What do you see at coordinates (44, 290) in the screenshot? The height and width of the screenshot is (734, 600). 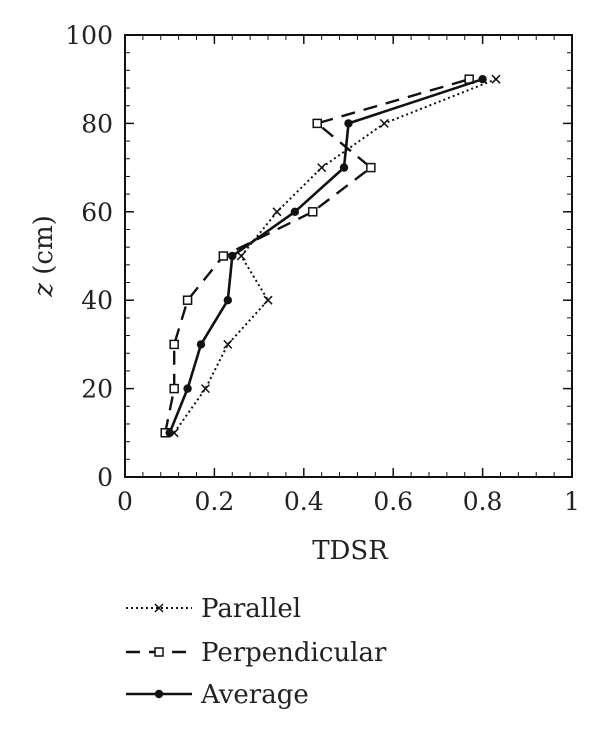 I see `y-axis-label-variable: z` at bounding box center [44, 290].